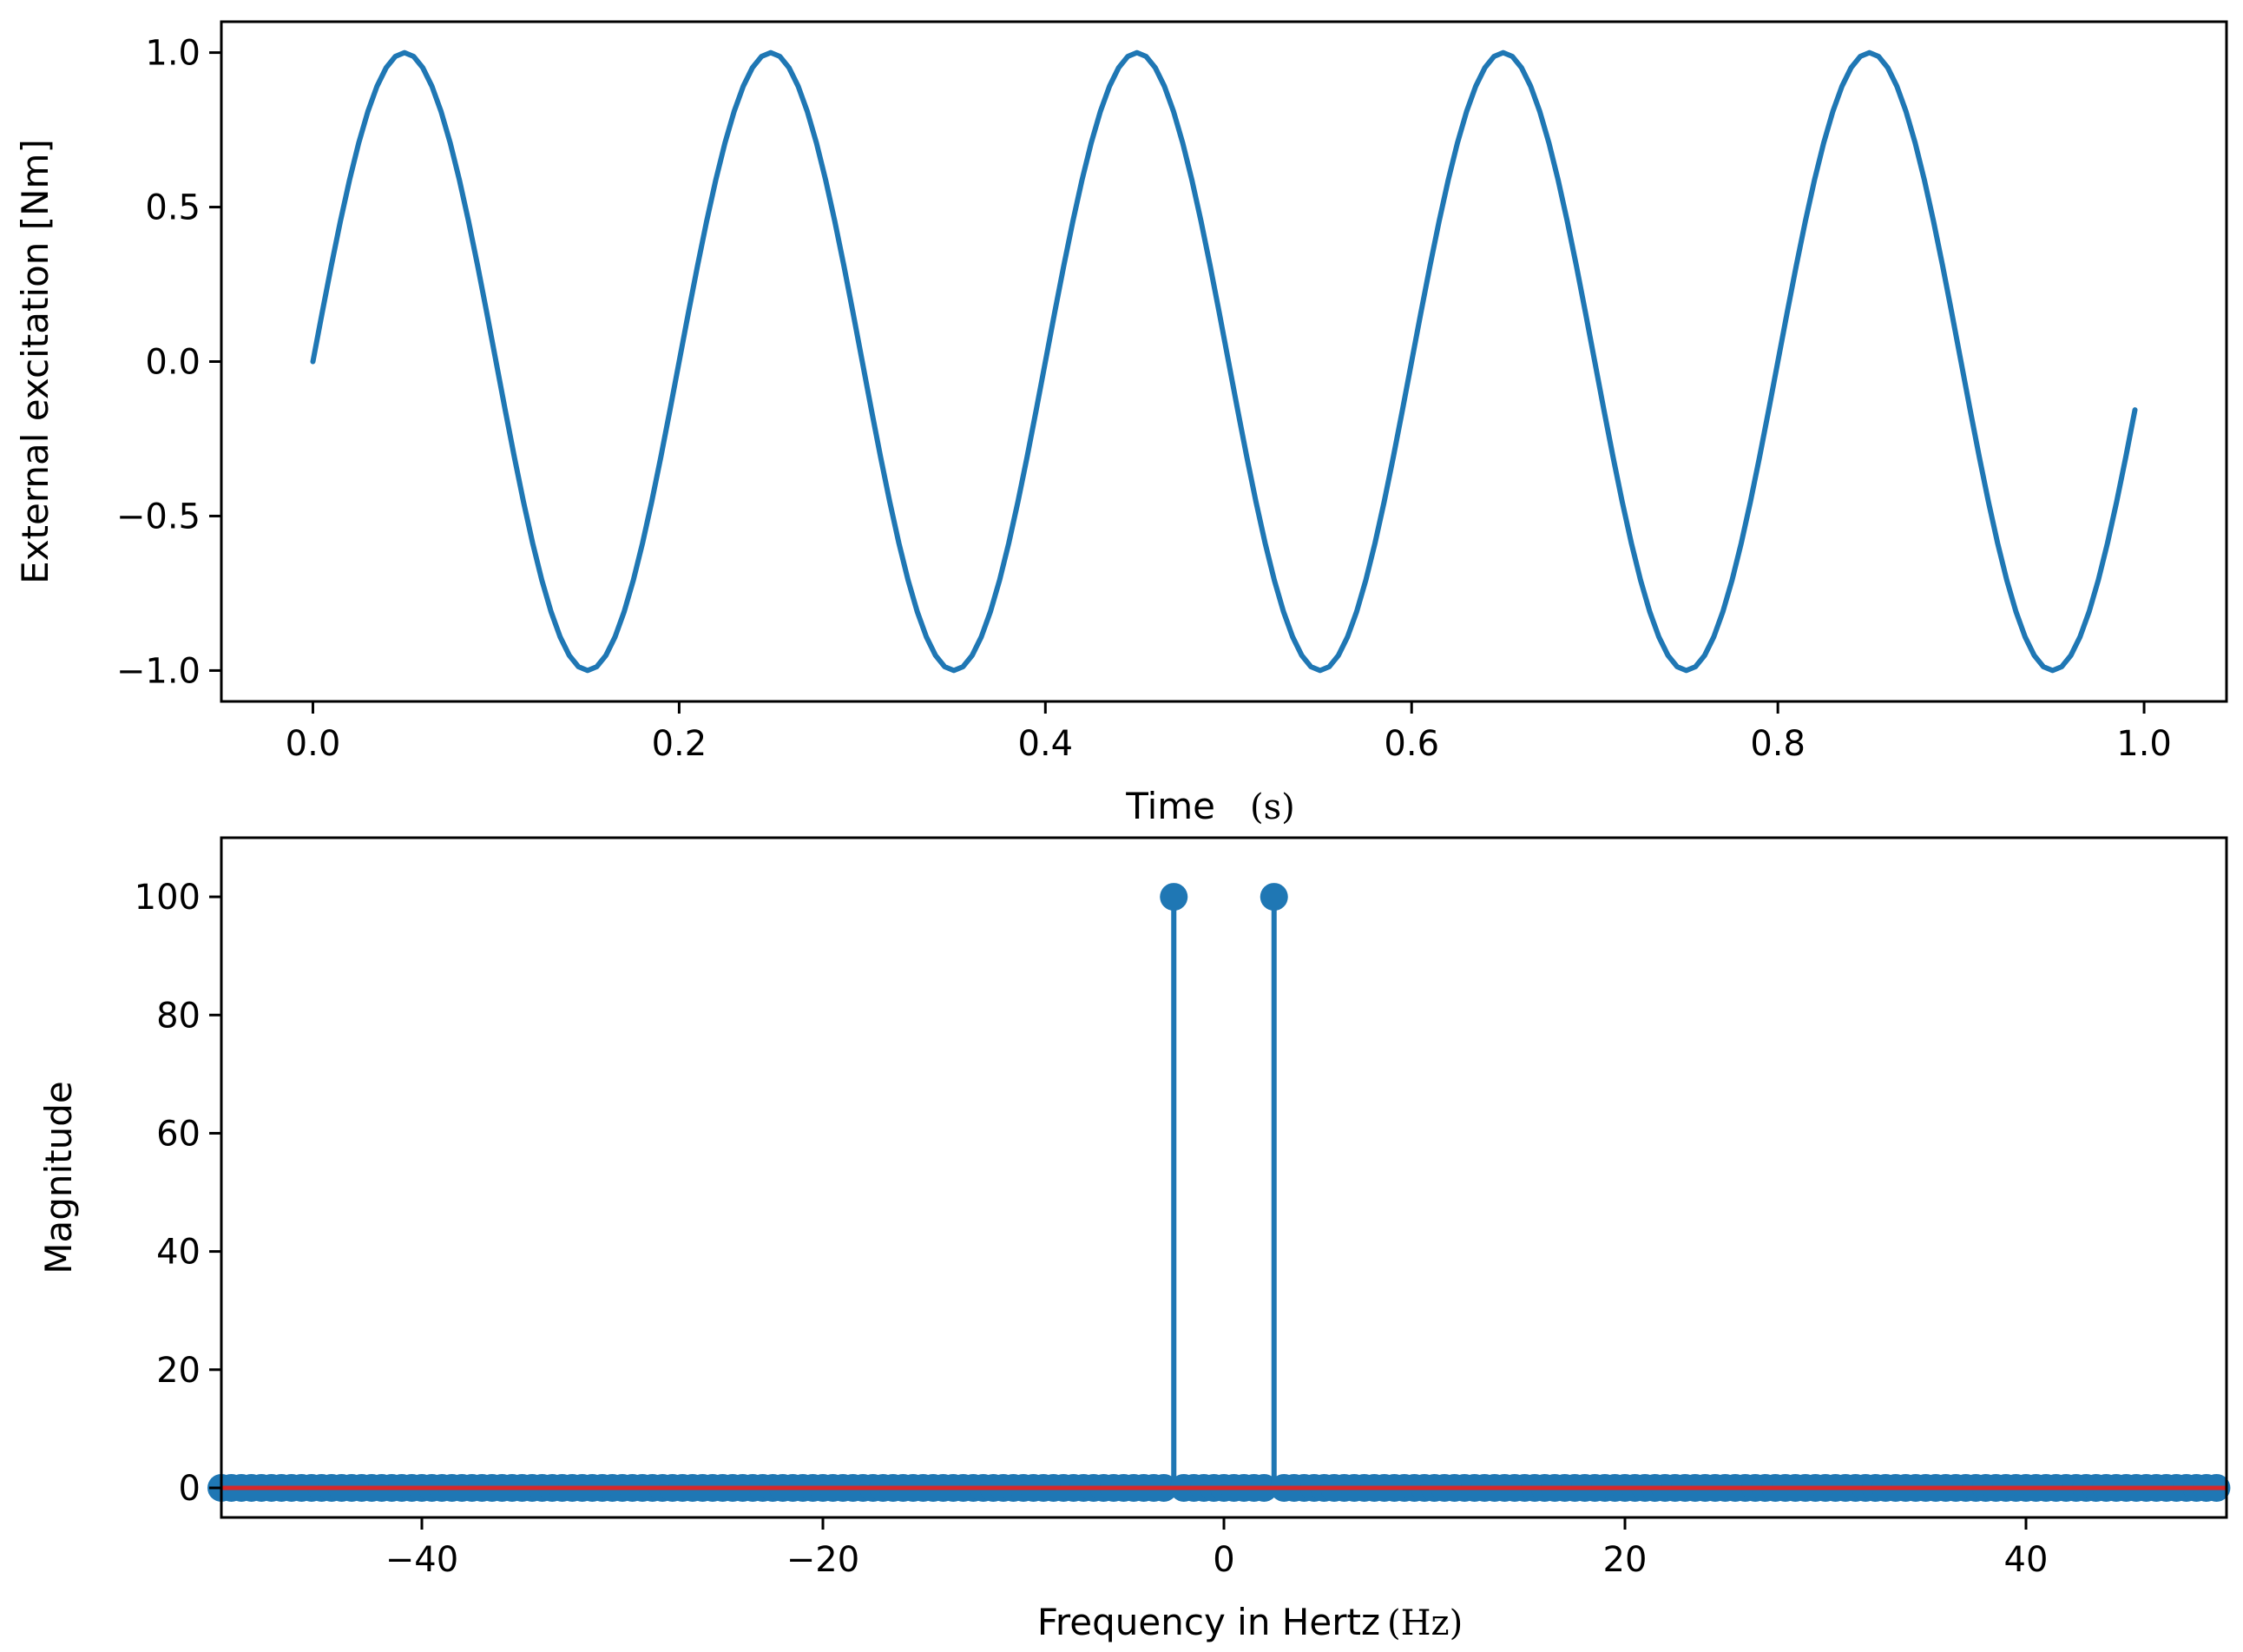  What do you see at coordinates (313, 744) in the screenshot?
I see `time-x-tick-label: 0.0` at bounding box center [313, 744].